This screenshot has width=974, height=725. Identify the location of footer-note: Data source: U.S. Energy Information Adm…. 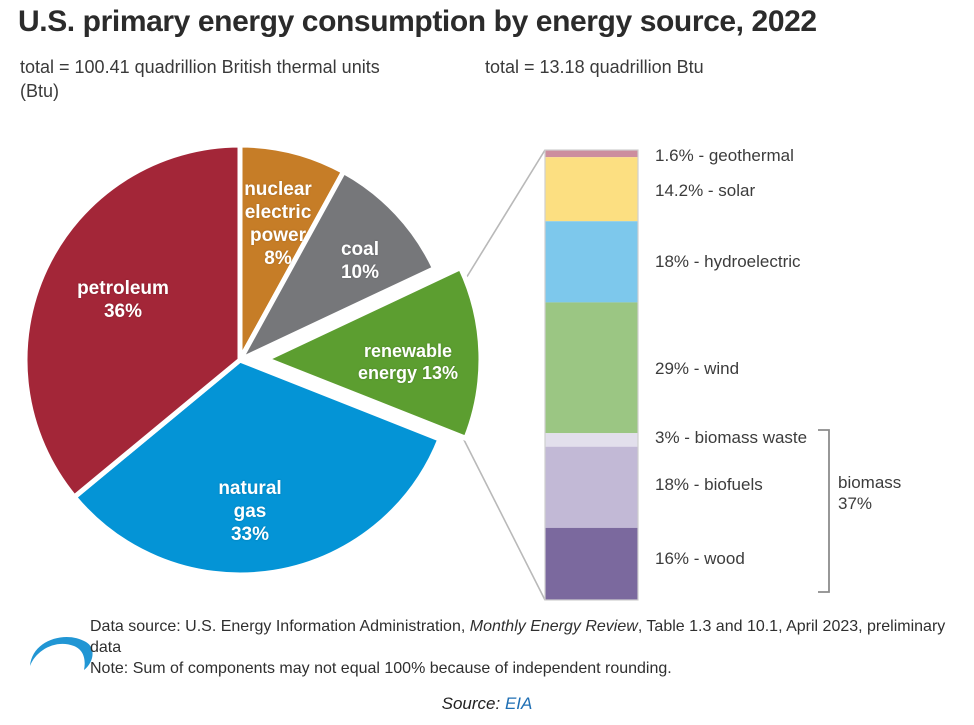
(530, 647).